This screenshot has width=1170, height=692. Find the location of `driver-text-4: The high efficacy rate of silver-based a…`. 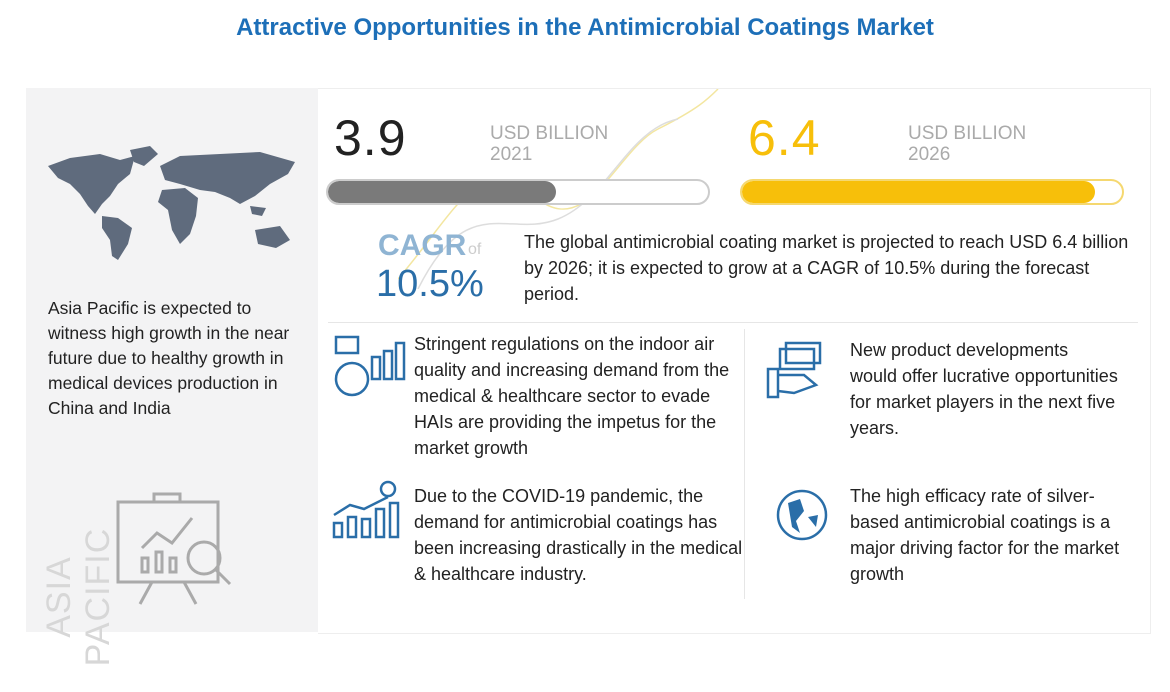

driver-text-4: The high efficacy rate of silver-based a… is located at coordinates (985, 535).